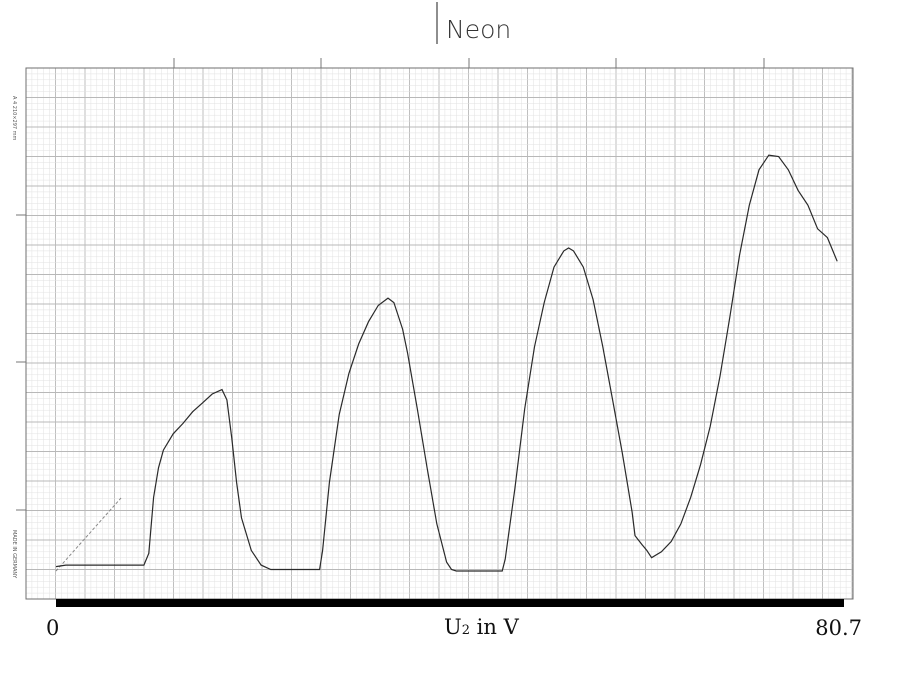 This screenshot has height=675, width=900. I want to click on dashed-guide-line, so click(88, 534).